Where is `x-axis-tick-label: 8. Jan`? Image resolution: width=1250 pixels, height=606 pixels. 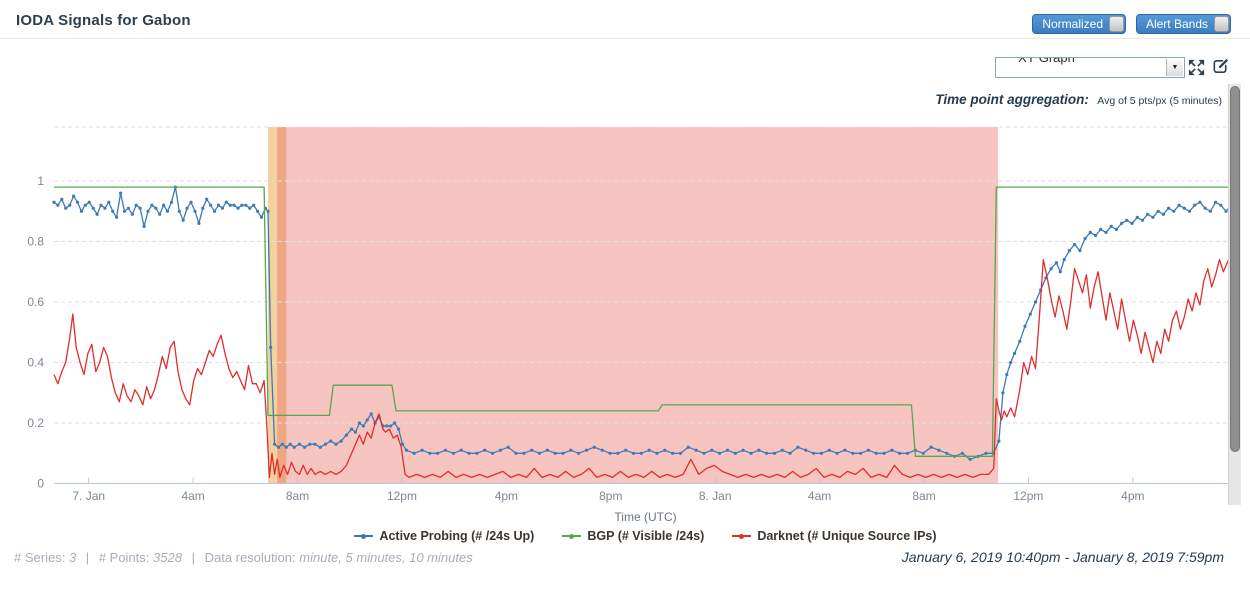 x-axis-tick-label: 8. Jan is located at coordinates (715, 496).